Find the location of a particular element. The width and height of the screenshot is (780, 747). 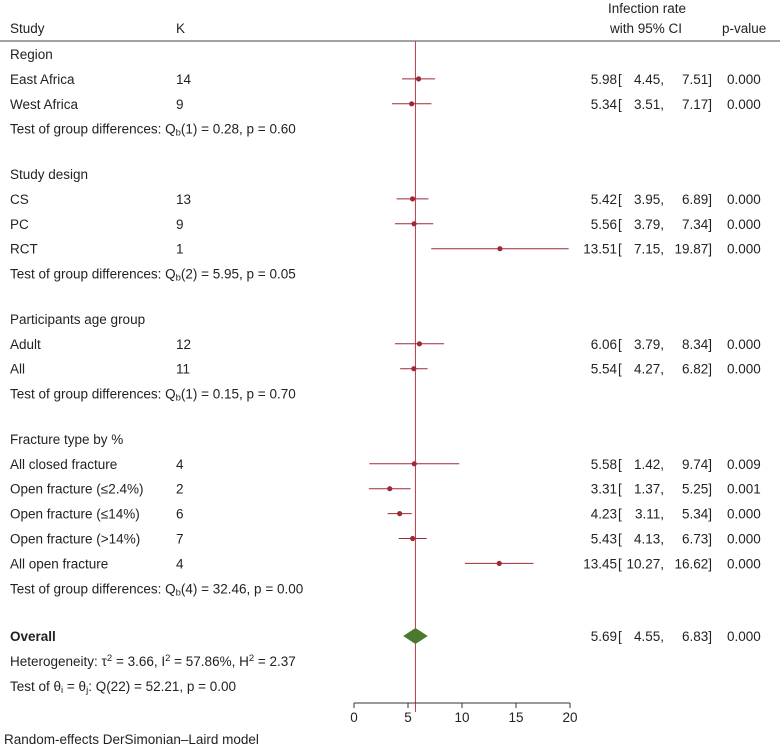

overall-label: Overall is located at coordinates (33, 636).